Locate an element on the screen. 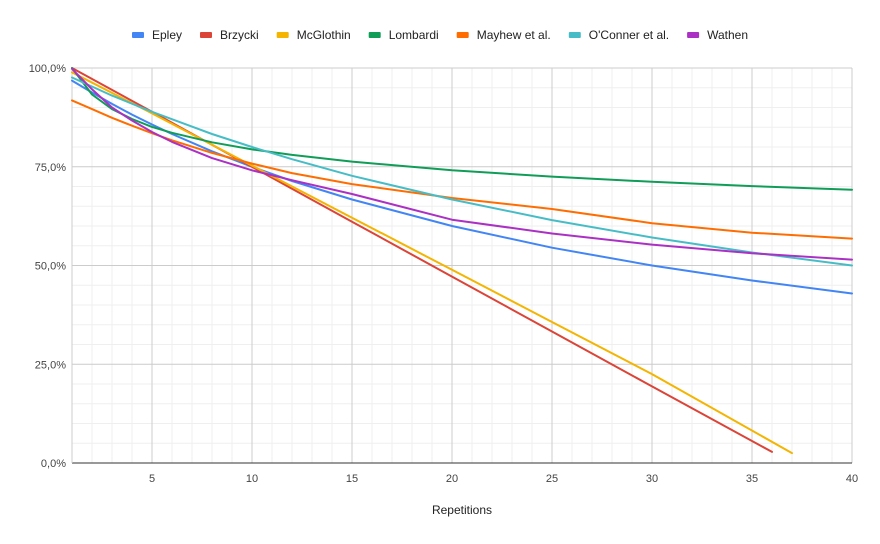 This screenshot has width=880, height=544. legend-item-6: Wathen is located at coordinates (717, 35).